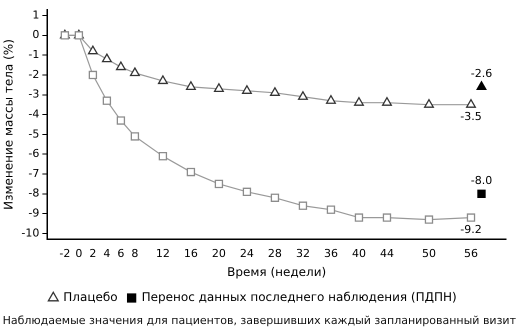 The width and height of the screenshot is (520, 332). What do you see at coordinates (134, 253) in the screenshot?
I see `x-tick-label: 8` at bounding box center [134, 253].